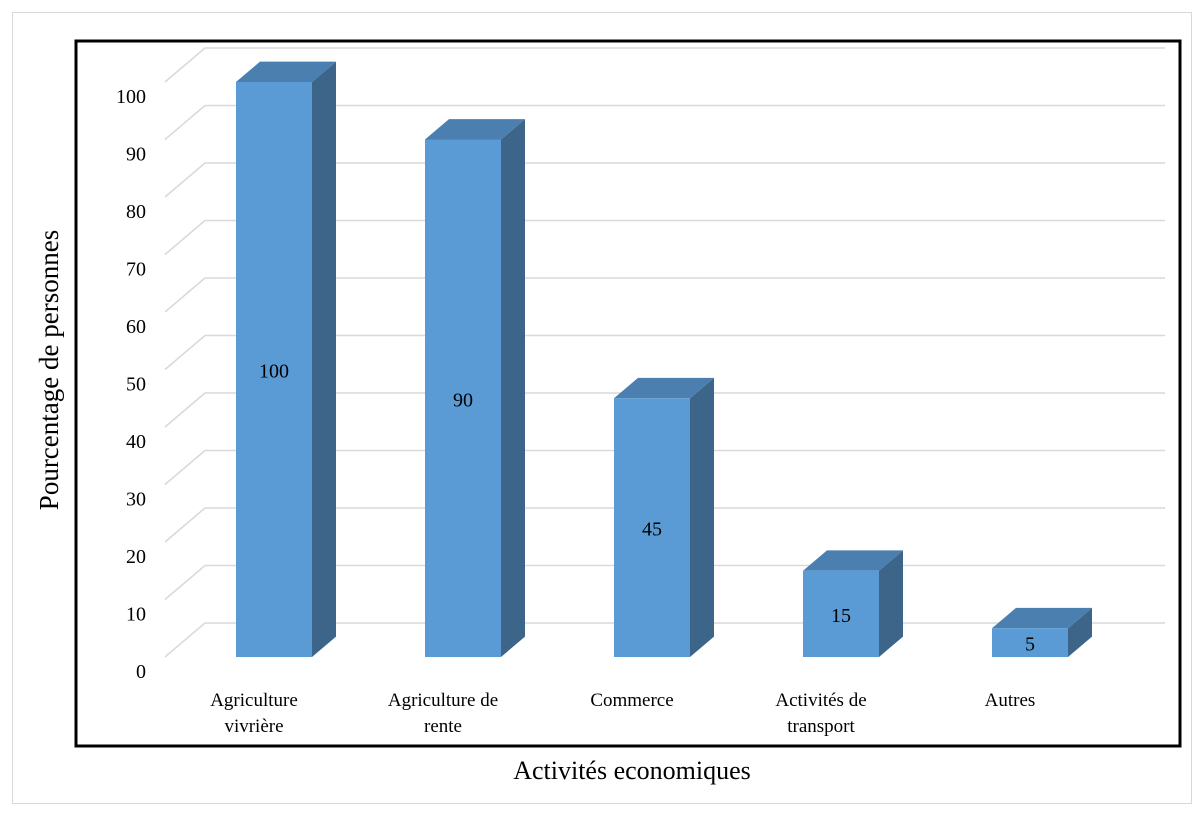 This screenshot has width=1204, height=816. What do you see at coordinates (136, 155) in the screenshot?
I see `y-tick-label: 90` at bounding box center [136, 155].